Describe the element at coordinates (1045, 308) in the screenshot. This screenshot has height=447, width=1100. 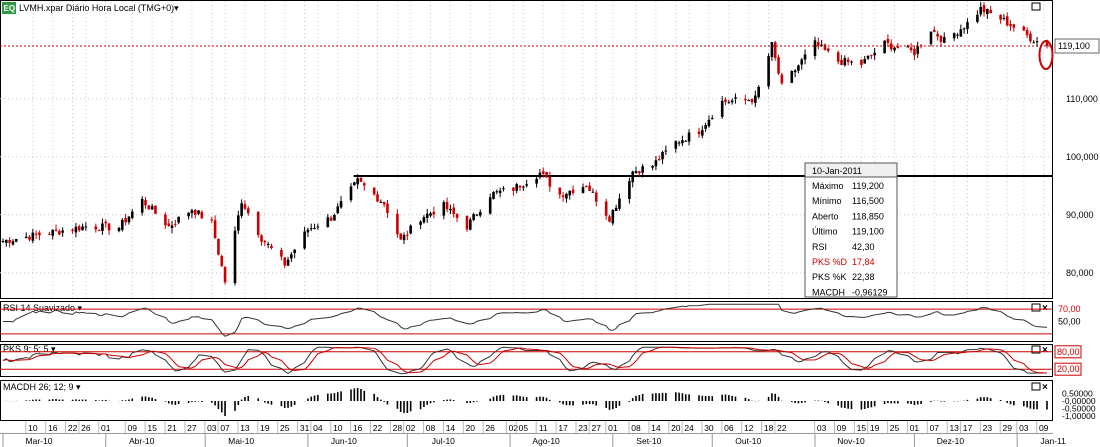
I see `rsi-panel-close-icon: ×` at that location.